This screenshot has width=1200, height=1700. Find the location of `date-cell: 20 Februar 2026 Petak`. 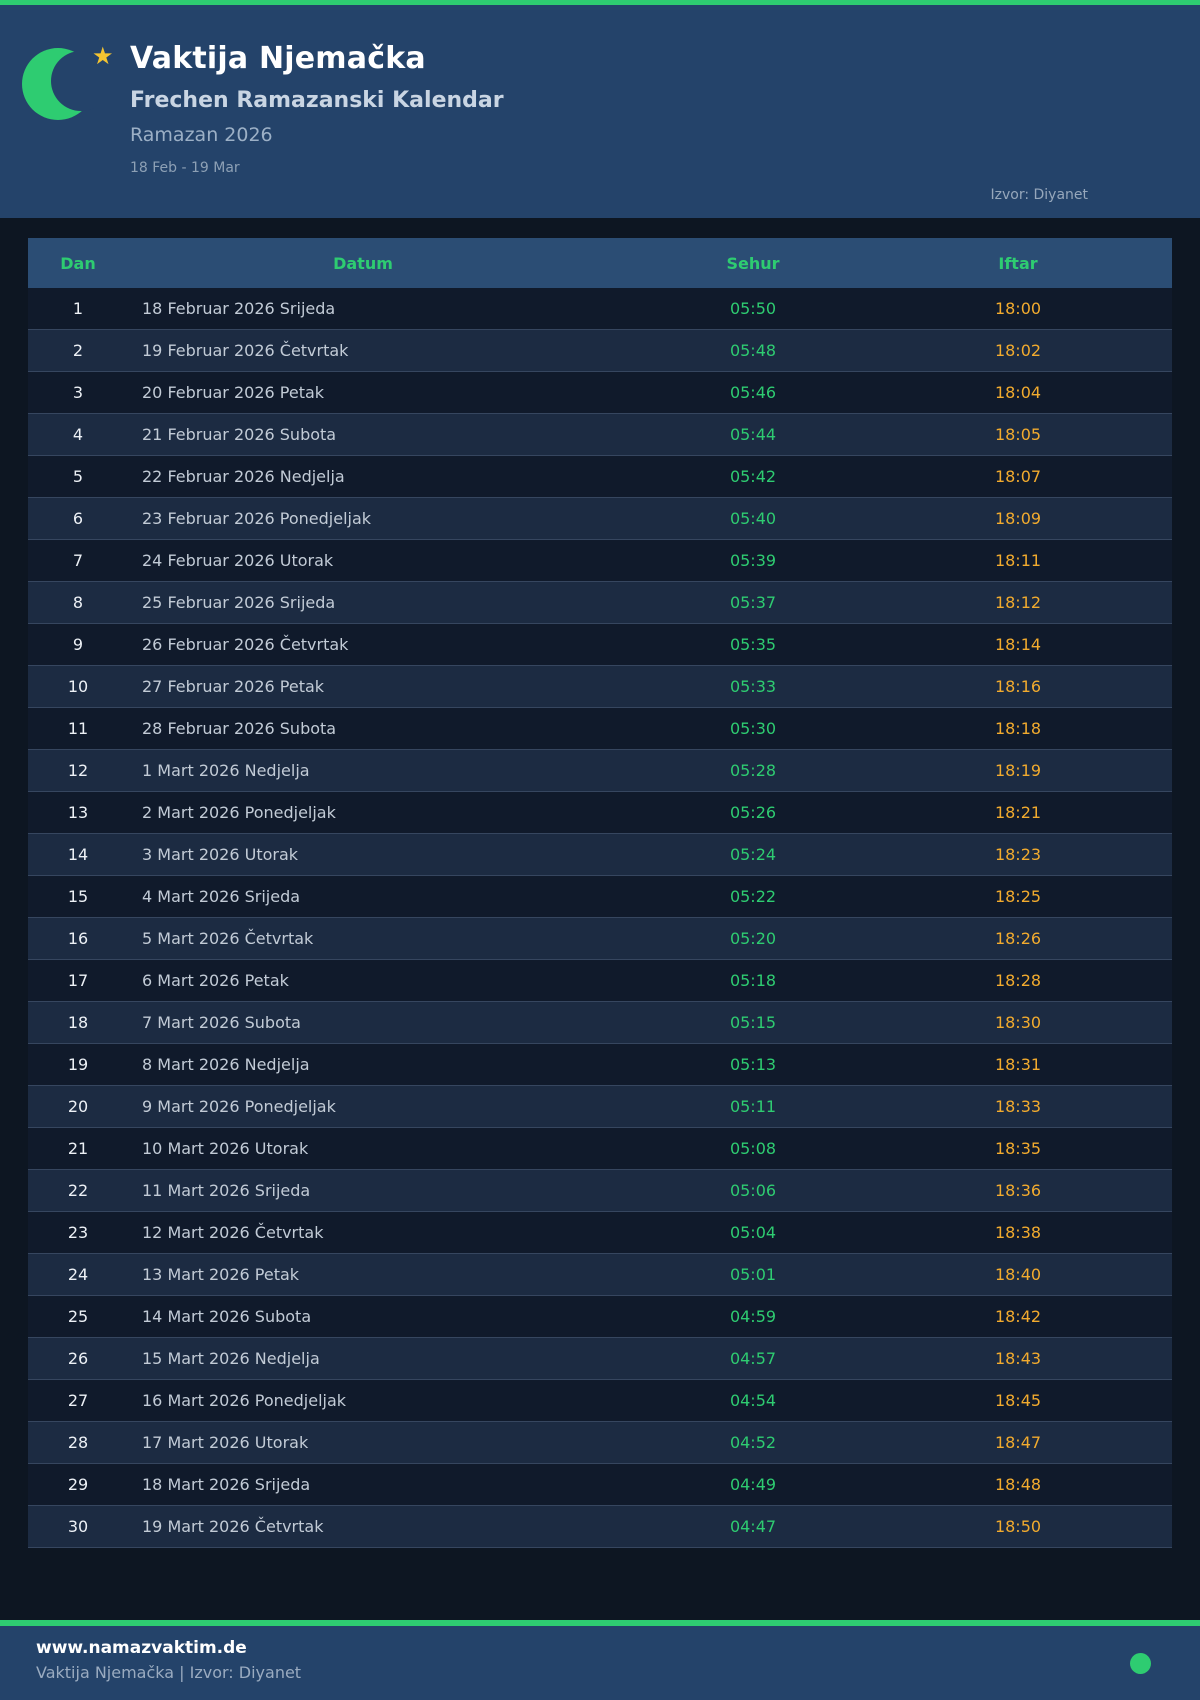

date-cell: 20 Februar 2026 Petak is located at coordinates (233, 392).